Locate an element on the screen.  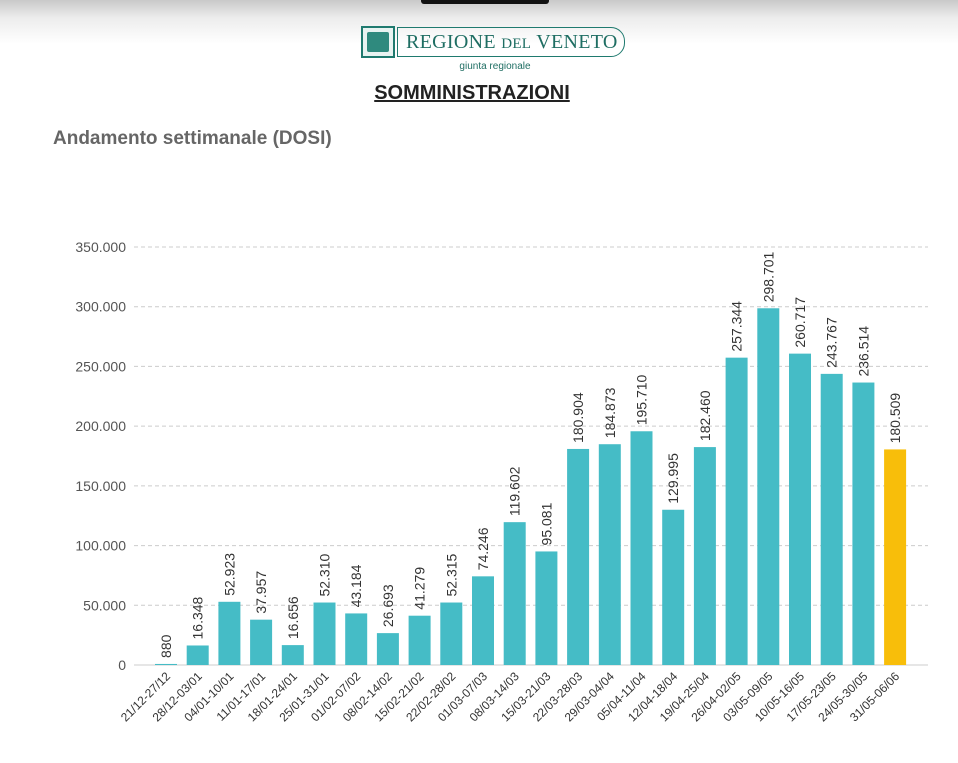
y-tick-label: 200.000 is located at coordinates (100, 426).